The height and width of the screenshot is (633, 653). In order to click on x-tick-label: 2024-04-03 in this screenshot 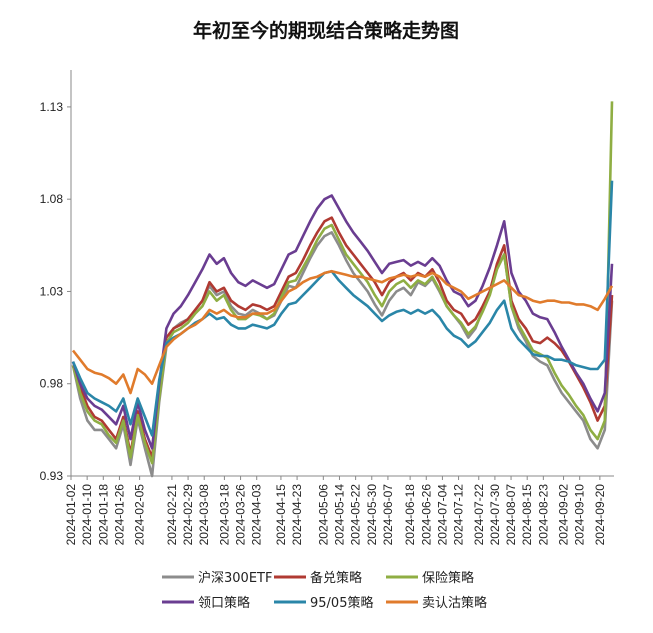, I will do `click(257, 515)`.